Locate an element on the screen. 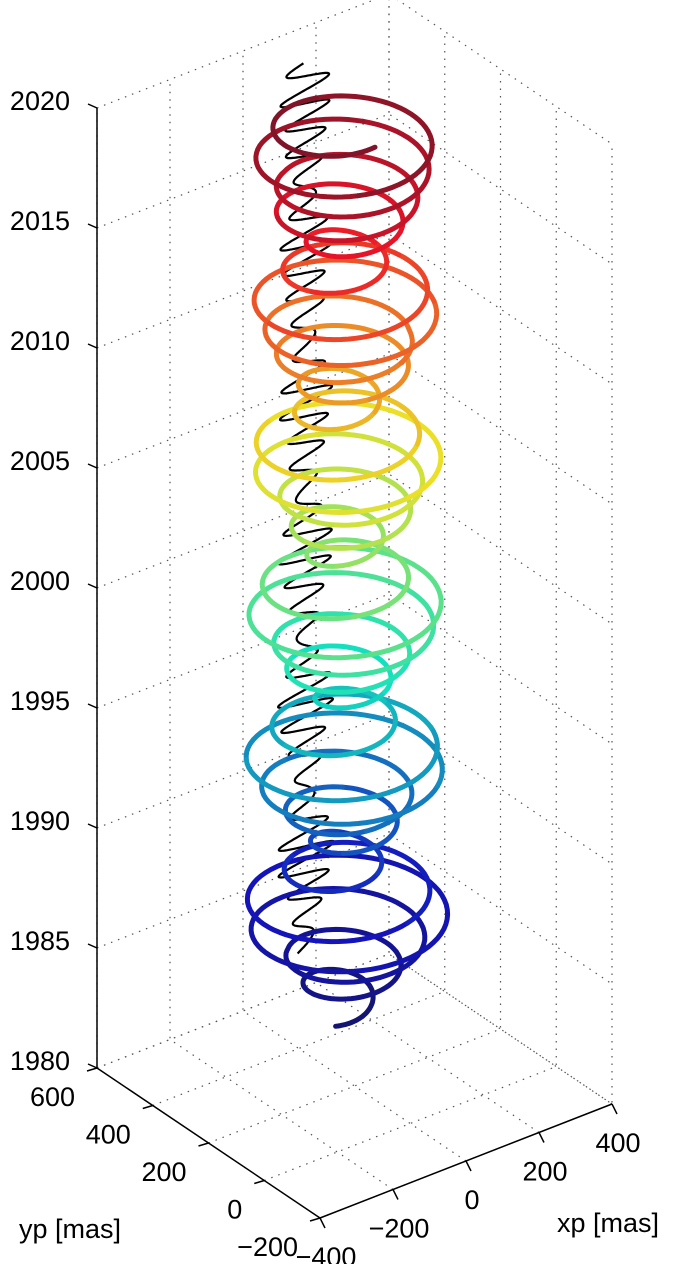 The height and width of the screenshot is (1269, 691). y-tick-label: 200 is located at coordinates (163, 1172).